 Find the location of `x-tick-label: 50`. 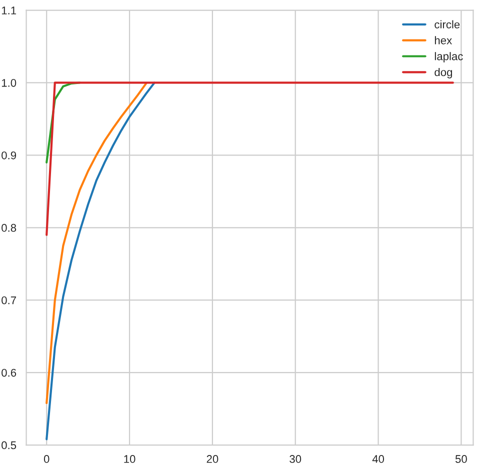

x-tick-label: 50 is located at coordinates (461, 459).